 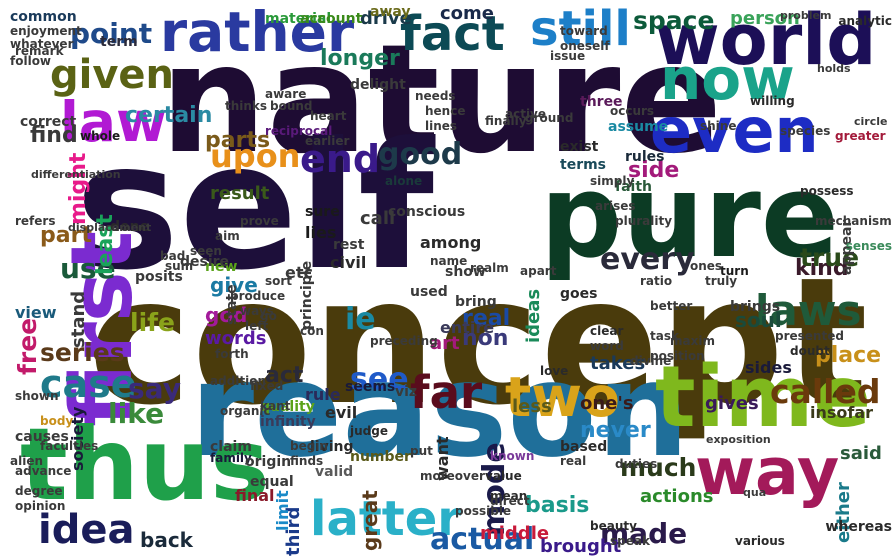 What do you see at coordinates (111, 33) in the screenshot?
I see `word-point: point` at bounding box center [111, 33].